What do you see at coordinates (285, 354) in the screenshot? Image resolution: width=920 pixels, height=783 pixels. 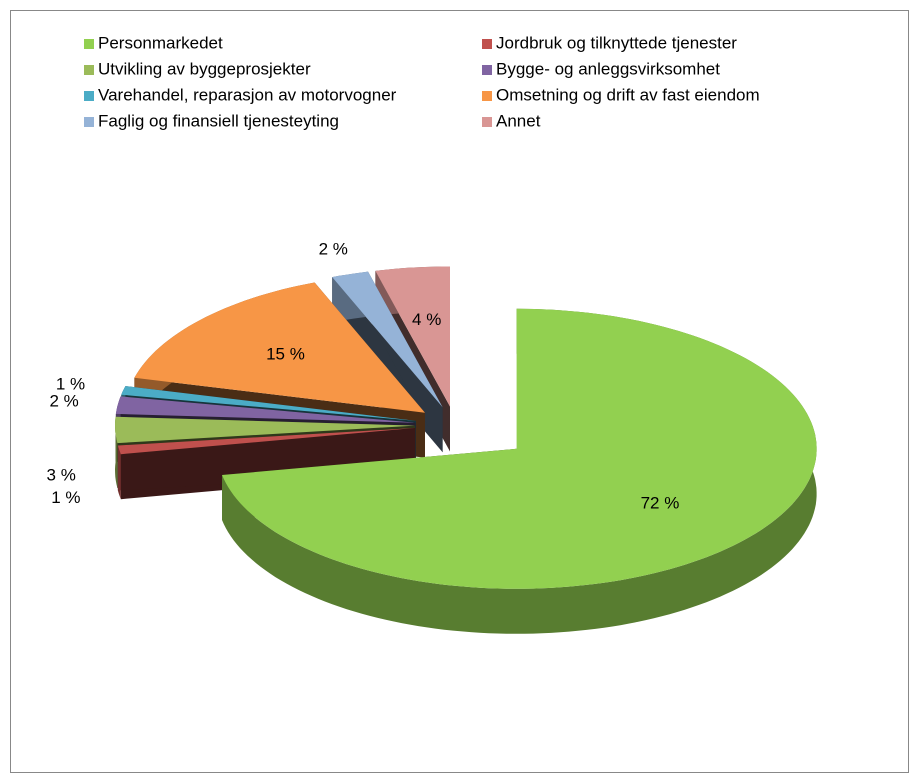 I see `data-label: 15 %` at bounding box center [285, 354].